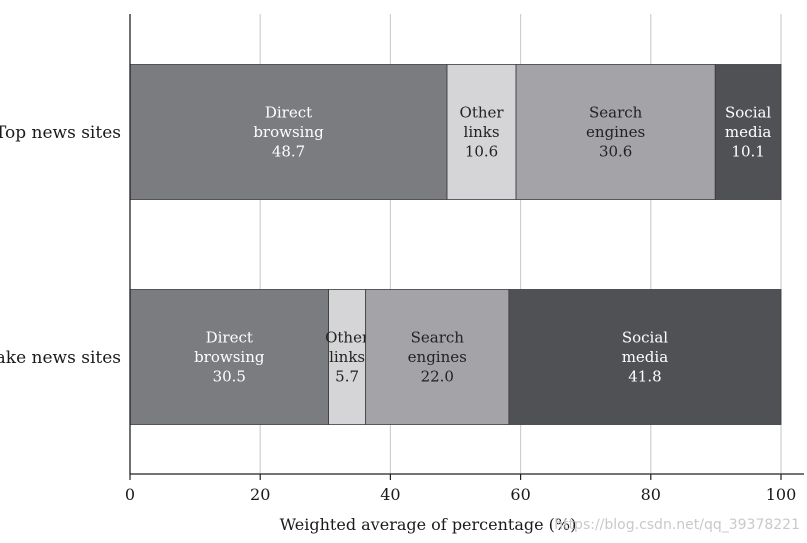  I want to click on x-tick-label: 100, so click(781, 494).